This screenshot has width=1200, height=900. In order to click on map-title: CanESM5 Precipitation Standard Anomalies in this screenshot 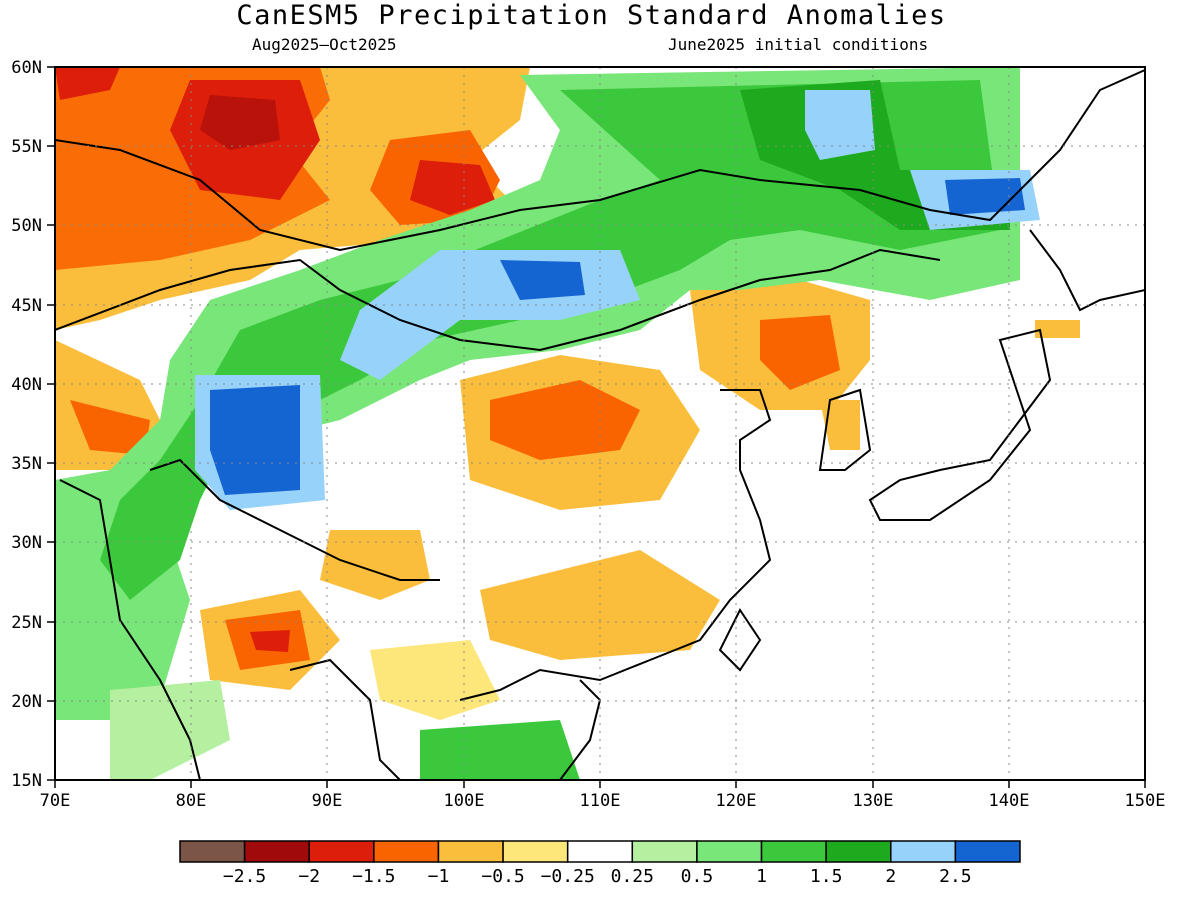, I will do `click(591, 15)`.